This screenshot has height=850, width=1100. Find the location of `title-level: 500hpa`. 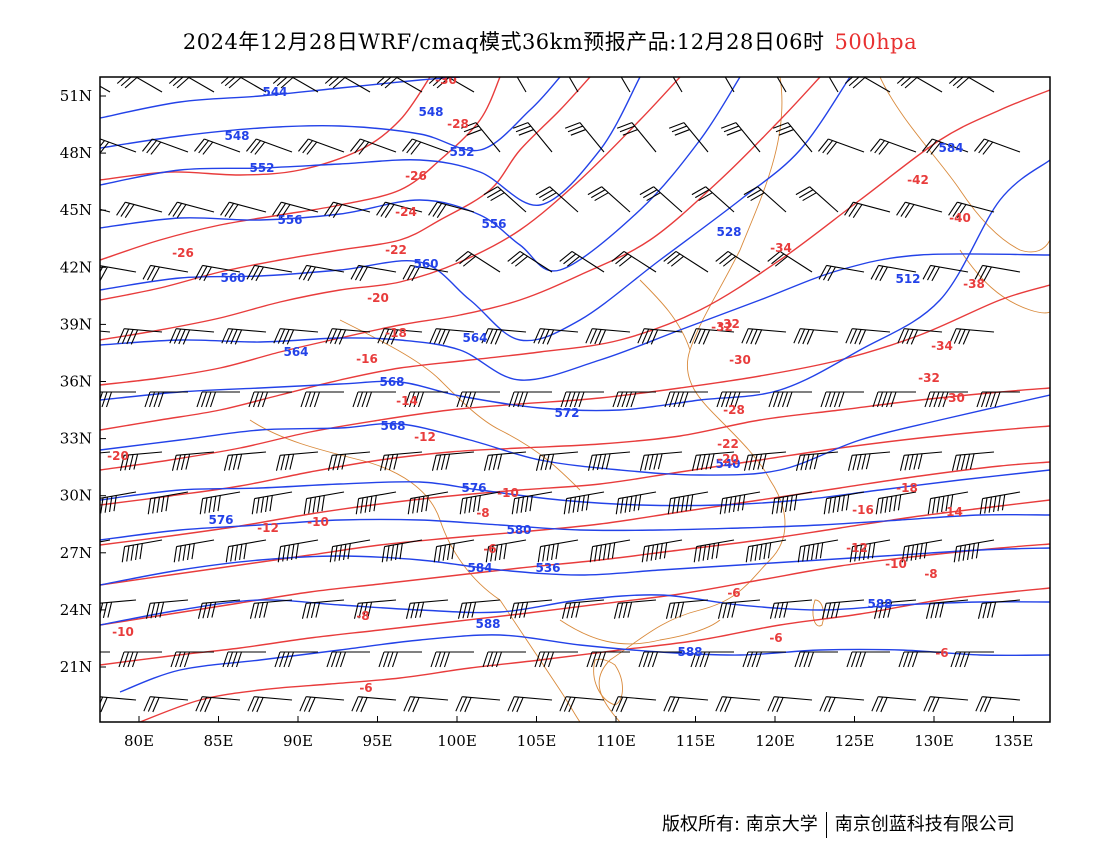

title-level: 500hpa is located at coordinates (876, 42).